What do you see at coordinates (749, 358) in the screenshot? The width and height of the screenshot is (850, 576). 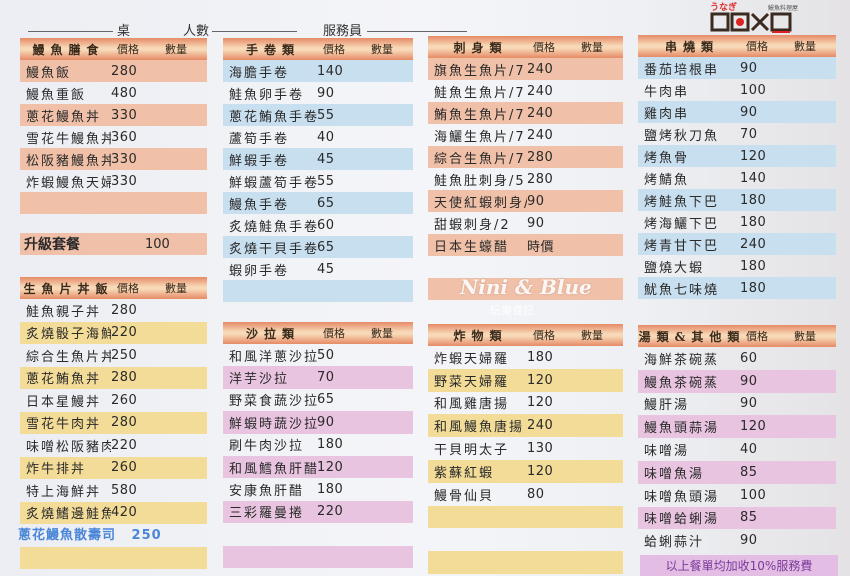 I see `item-price: 60` at bounding box center [749, 358].